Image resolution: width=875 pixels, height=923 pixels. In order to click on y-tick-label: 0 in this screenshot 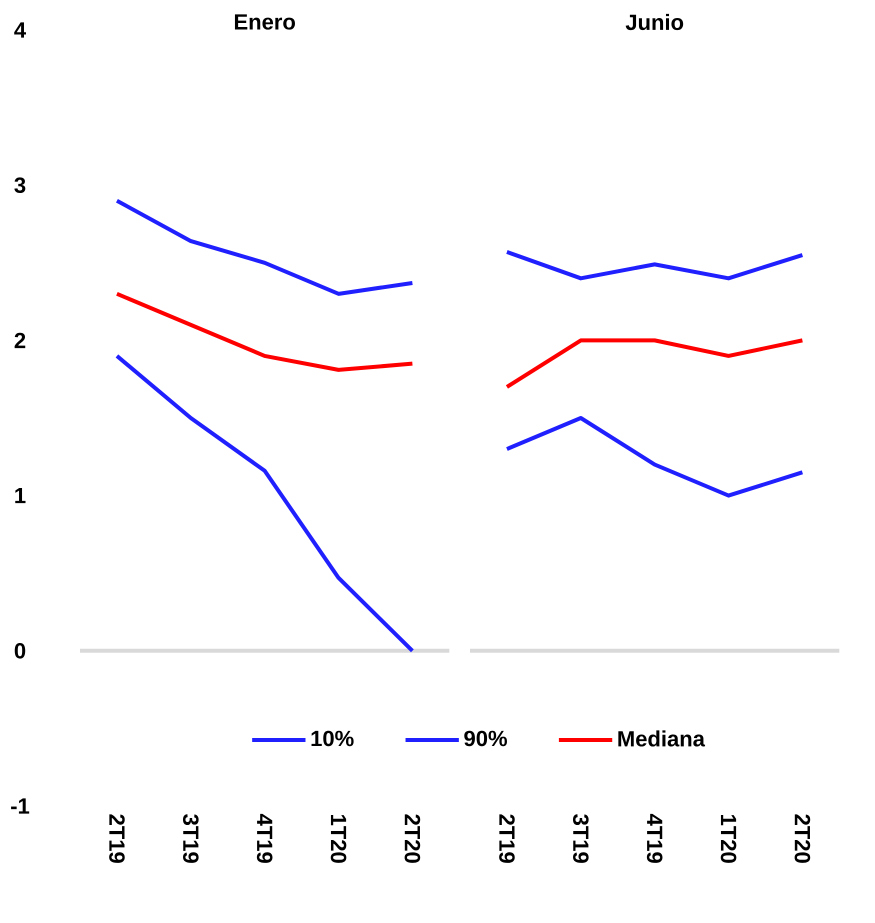, I will do `click(20, 651)`.